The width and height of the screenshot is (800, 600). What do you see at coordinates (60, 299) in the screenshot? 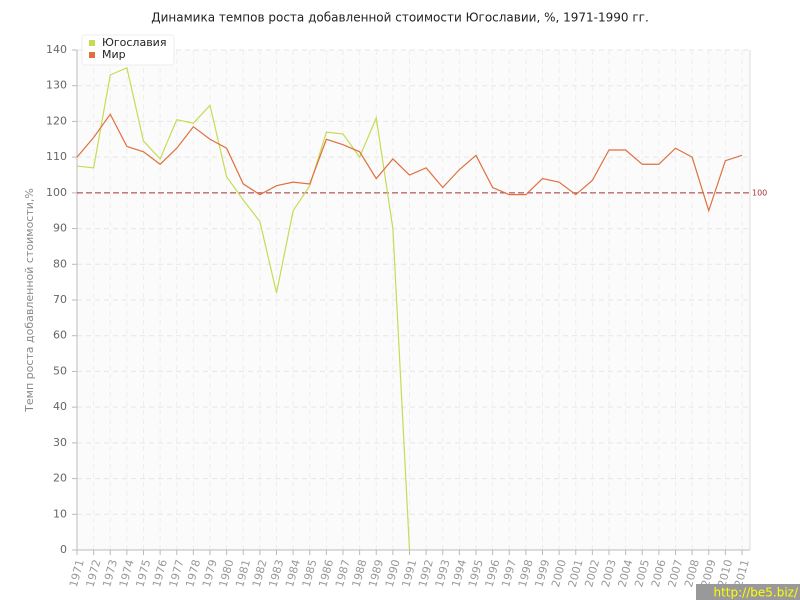
I see `y-tick-label: 70` at bounding box center [60, 299].